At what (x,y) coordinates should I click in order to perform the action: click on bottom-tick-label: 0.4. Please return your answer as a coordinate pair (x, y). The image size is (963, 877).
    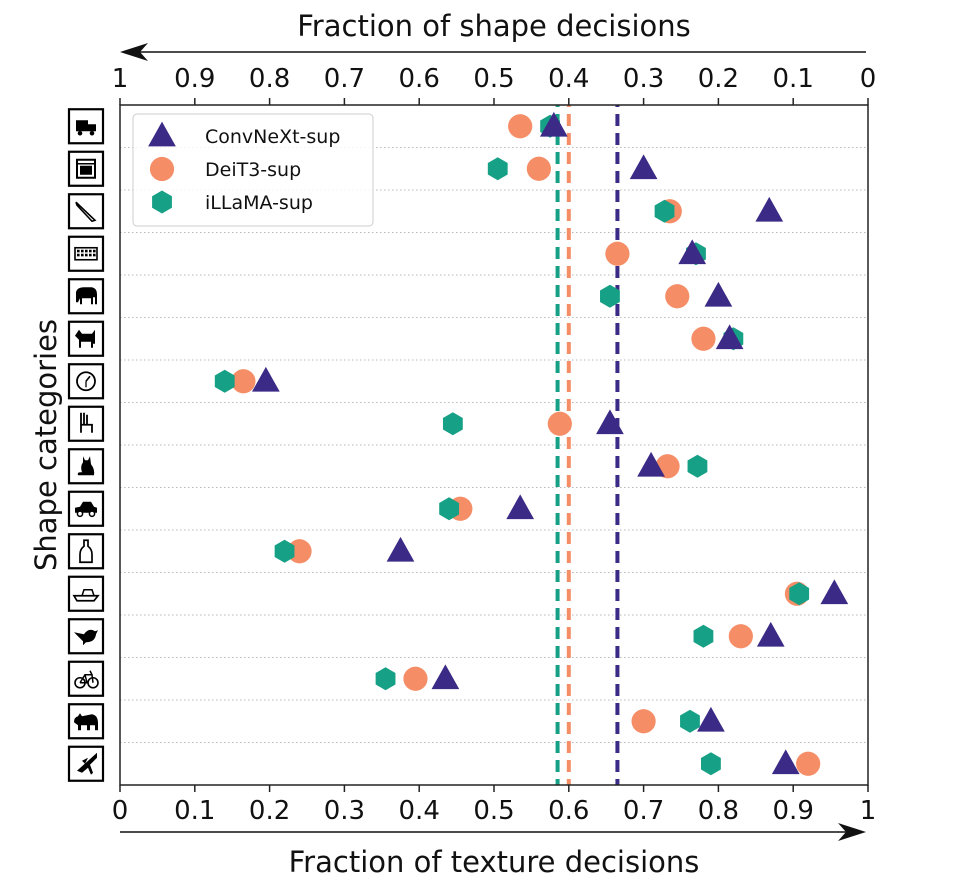
    Looking at the image, I should click on (419, 811).